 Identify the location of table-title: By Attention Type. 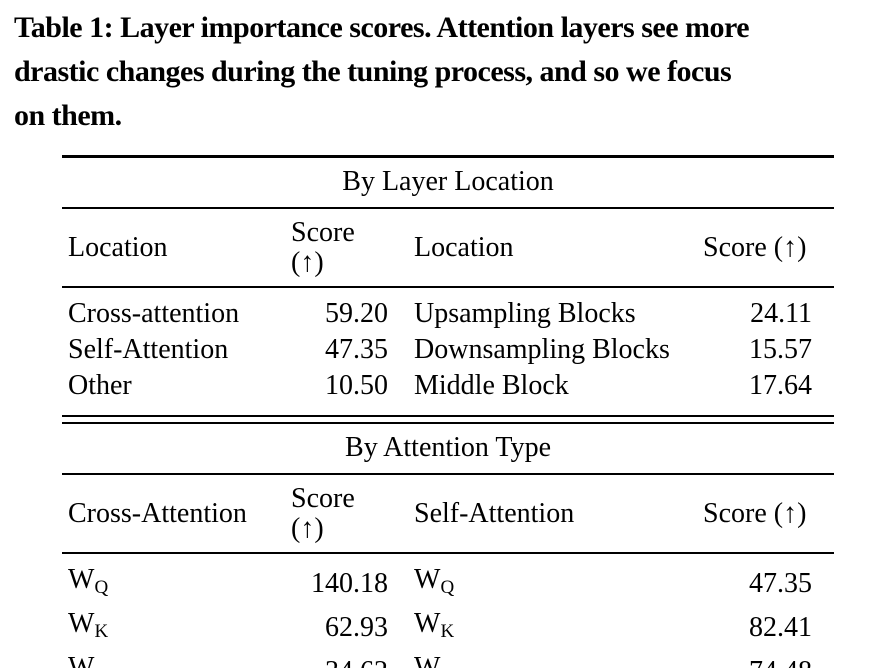
(448, 449).